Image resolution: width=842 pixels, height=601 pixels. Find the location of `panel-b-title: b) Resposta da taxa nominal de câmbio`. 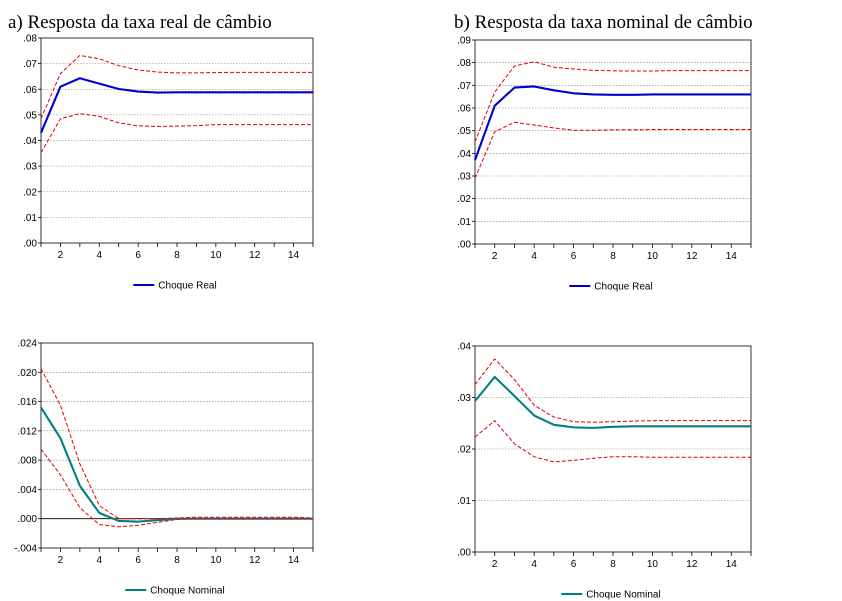

panel-b-title: b) Resposta da taxa nominal de câmbio is located at coordinates (603, 22).